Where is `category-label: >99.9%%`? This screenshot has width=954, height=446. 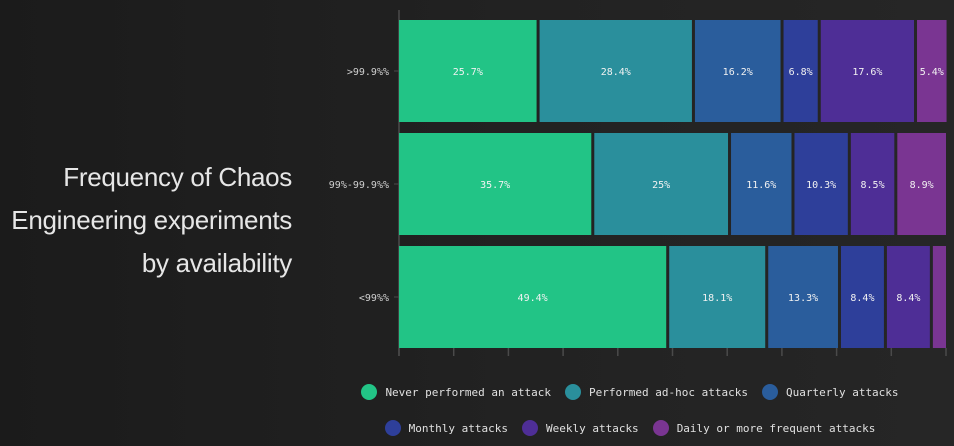
category-label: >99.9%% is located at coordinates (368, 72).